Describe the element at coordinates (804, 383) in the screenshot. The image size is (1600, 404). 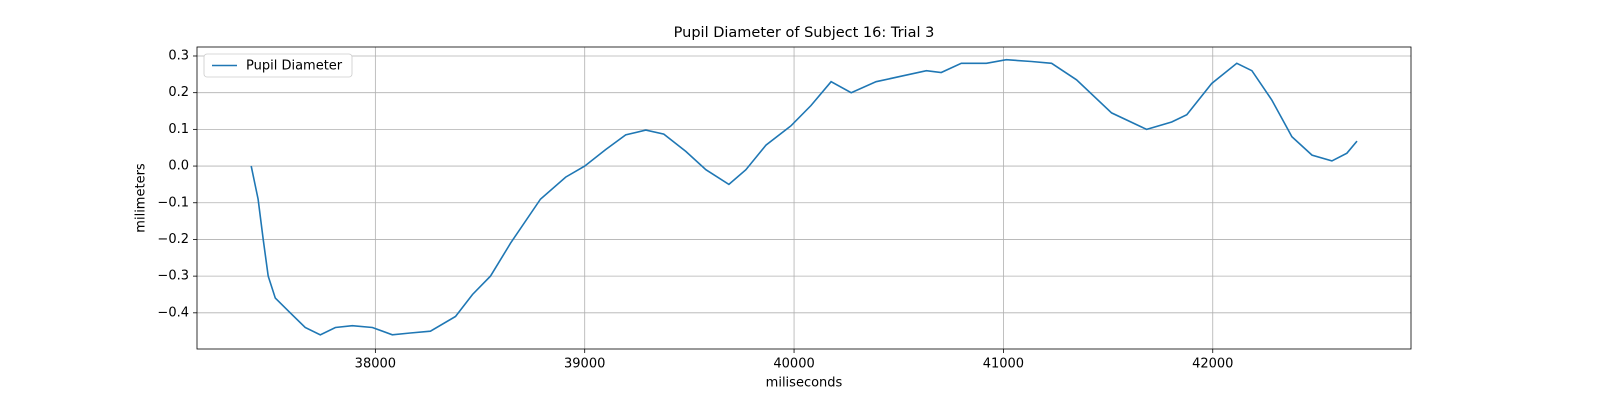
I see `x-axis-label: miliseconds` at that location.